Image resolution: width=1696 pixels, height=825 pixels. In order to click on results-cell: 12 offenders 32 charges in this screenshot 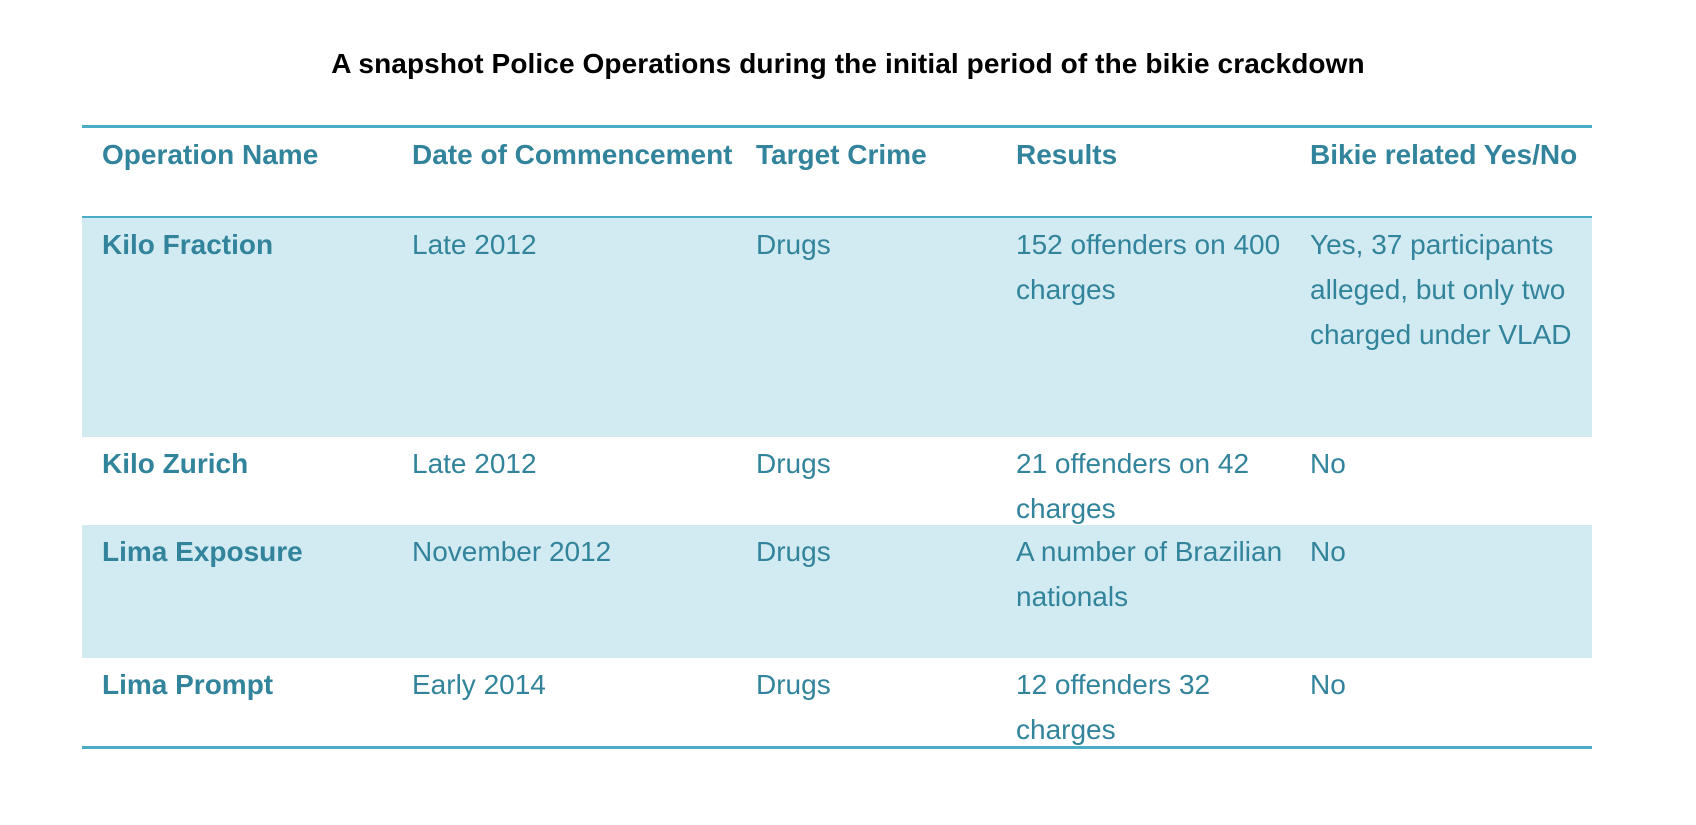, I will do `click(1113, 707)`.